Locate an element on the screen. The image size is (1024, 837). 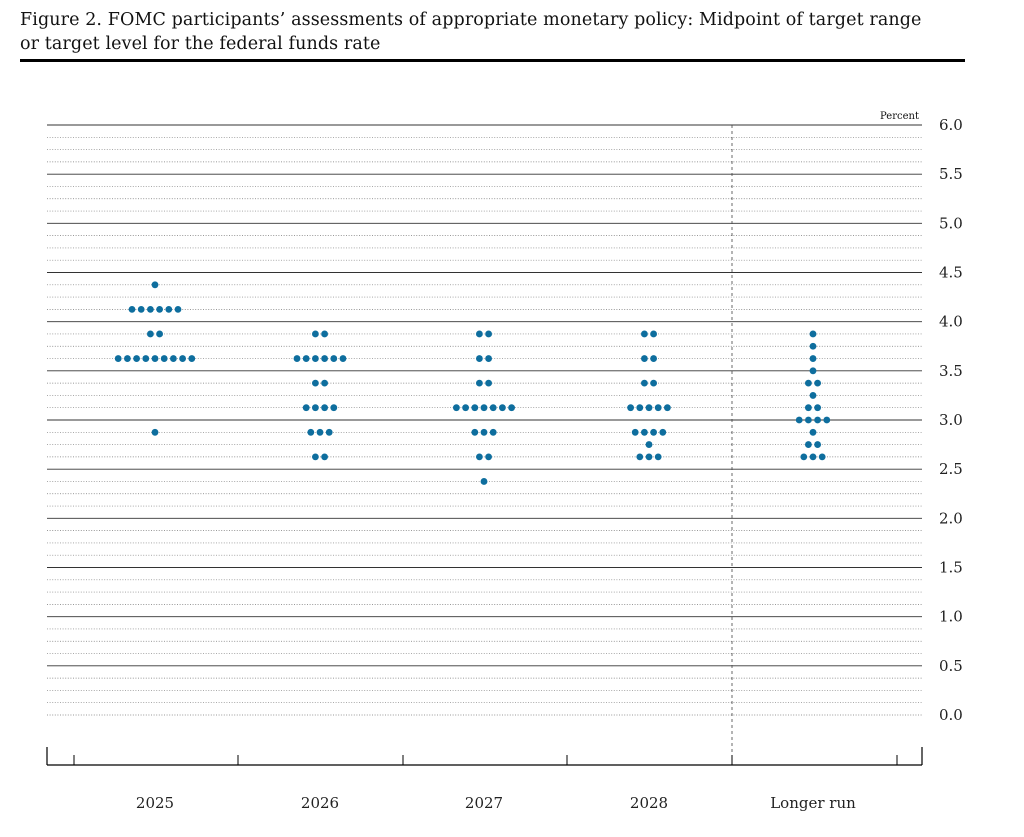
y-tick-label: 4.5 is located at coordinates (951, 273).